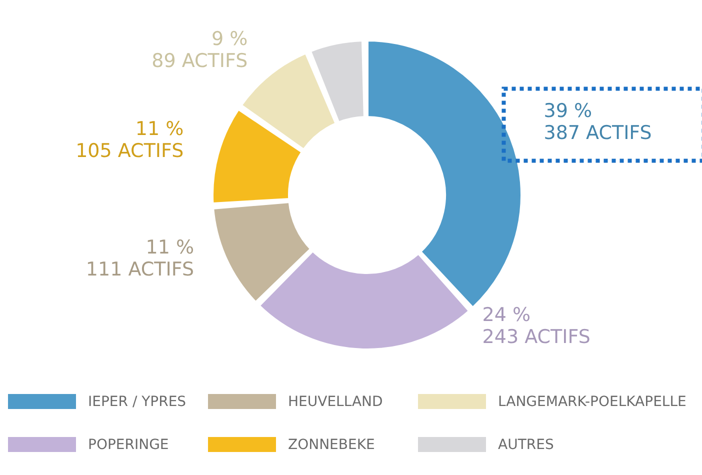 The width and height of the screenshot is (702, 475). Describe the element at coordinates (526, 444) in the screenshot. I see `legend-label: AUTRES` at that location.